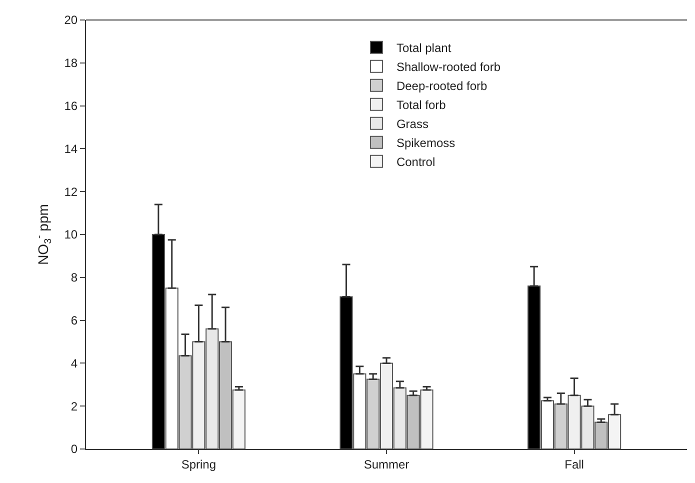 The width and height of the screenshot is (695, 483). What do you see at coordinates (71, 191) in the screenshot?
I see `y-tick-label: 12` at bounding box center [71, 191].